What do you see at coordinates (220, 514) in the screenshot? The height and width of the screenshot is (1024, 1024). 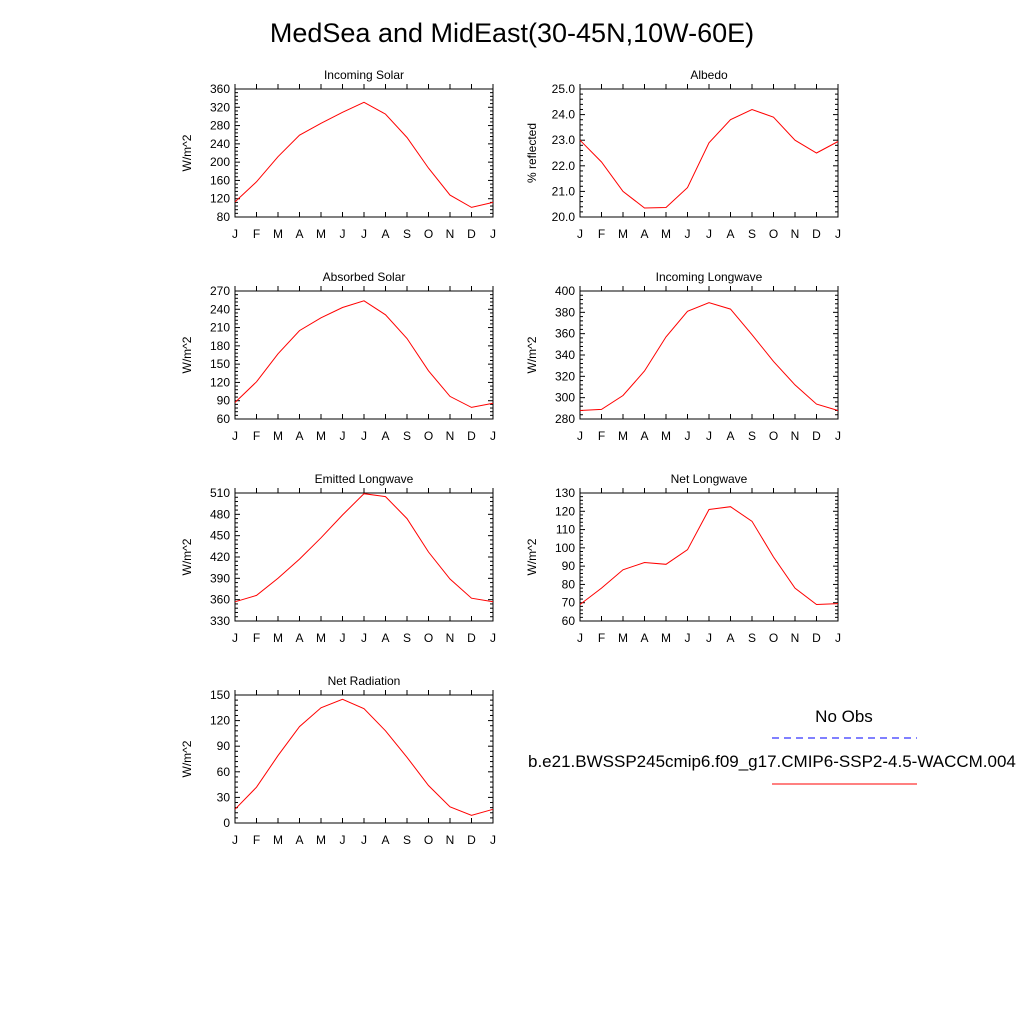 I see `y-tick-label: 480` at bounding box center [220, 514].